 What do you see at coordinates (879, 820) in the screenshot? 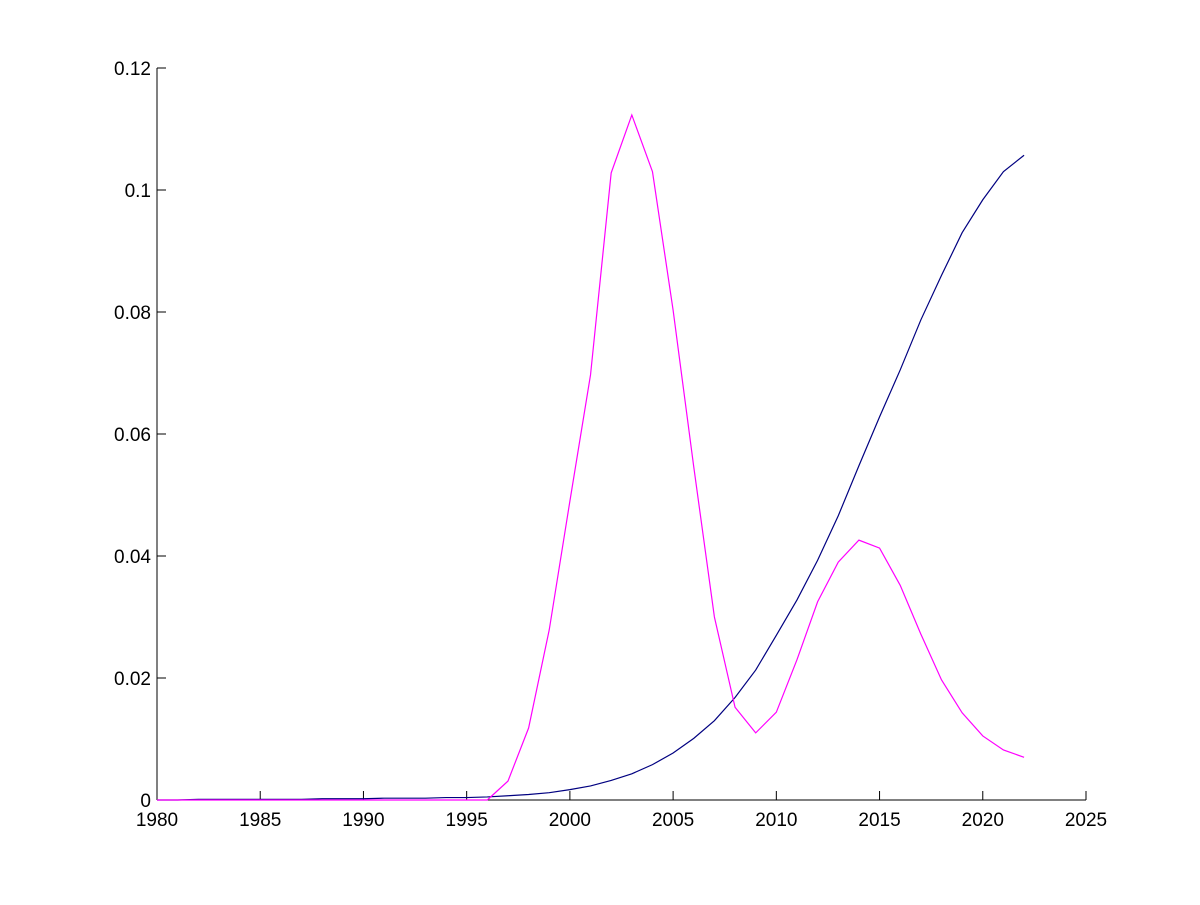
I see `x-tick-label: 2015` at bounding box center [879, 820].